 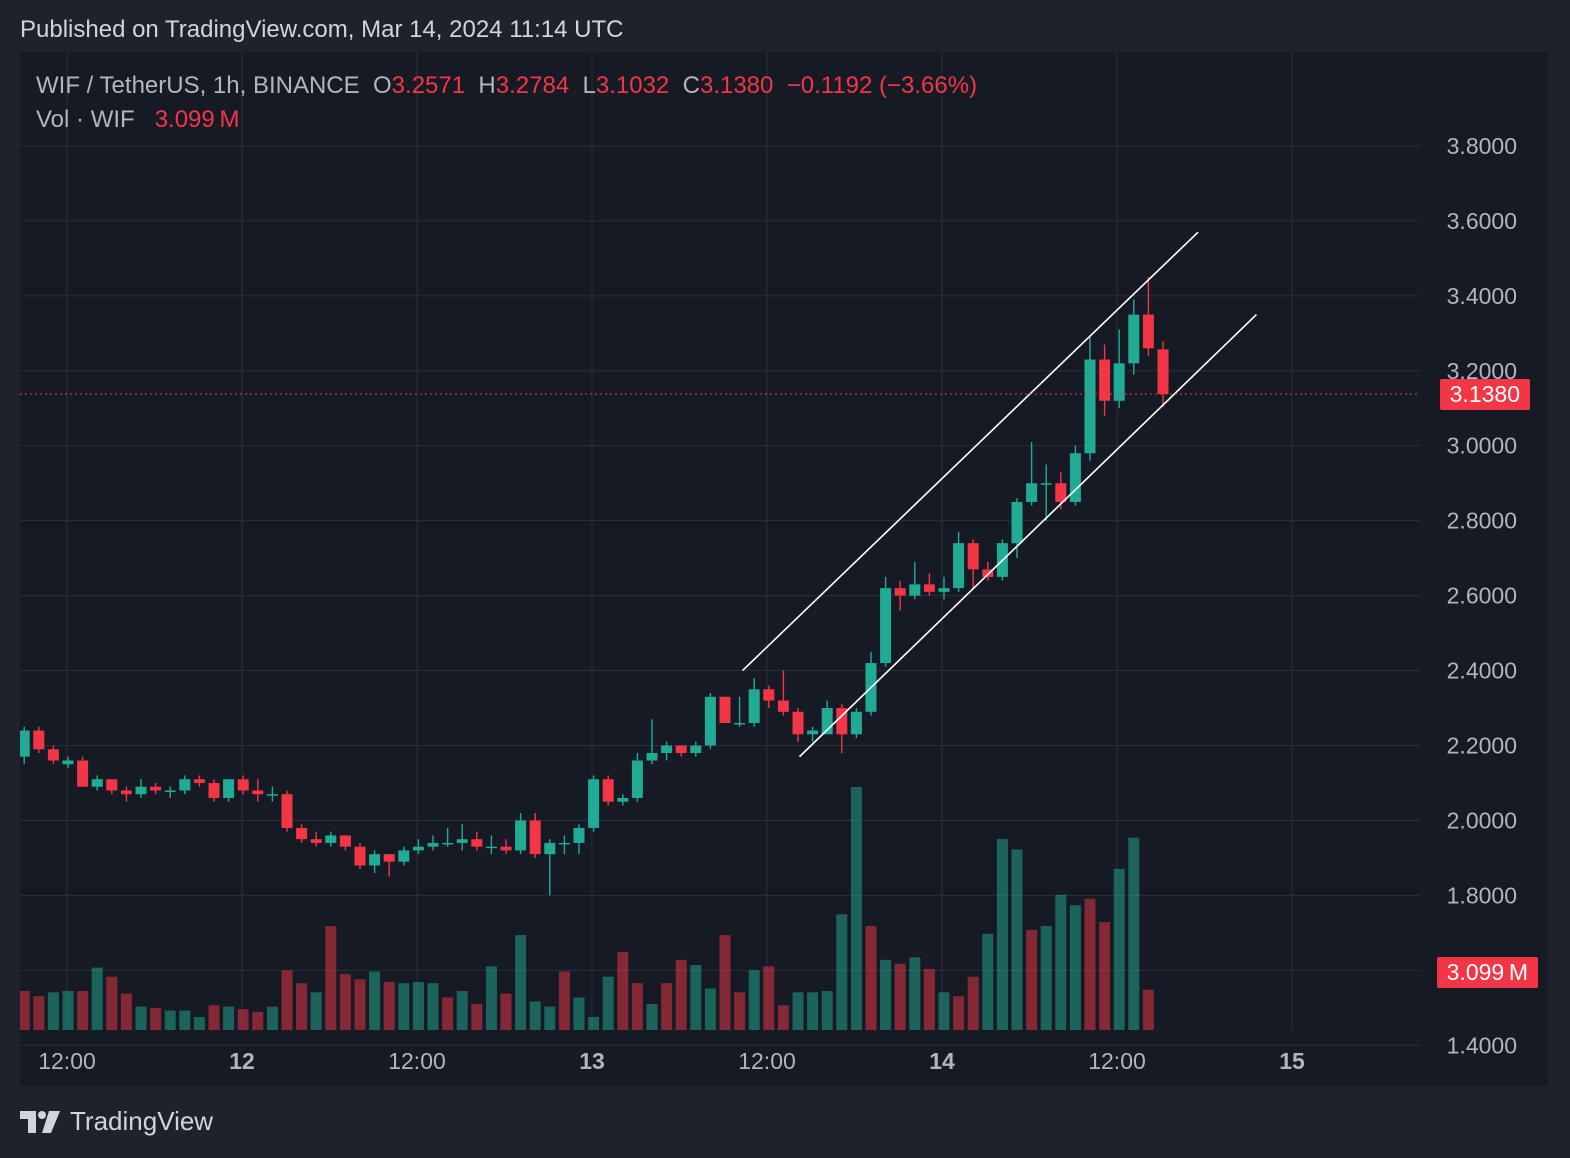 What do you see at coordinates (85, 119) in the screenshot?
I see `volume-label: Vol · WIF` at bounding box center [85, 119].